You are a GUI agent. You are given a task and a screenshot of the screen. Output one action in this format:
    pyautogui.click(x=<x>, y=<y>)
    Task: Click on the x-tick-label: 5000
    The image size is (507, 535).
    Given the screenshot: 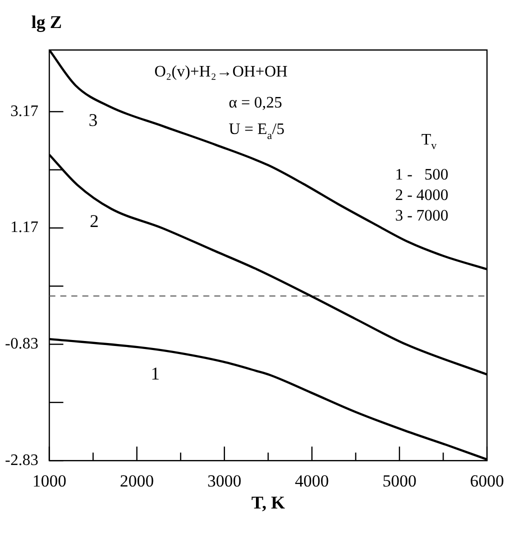 What is the action you would take?
    pyautogui.click(x=399, y=480)
    